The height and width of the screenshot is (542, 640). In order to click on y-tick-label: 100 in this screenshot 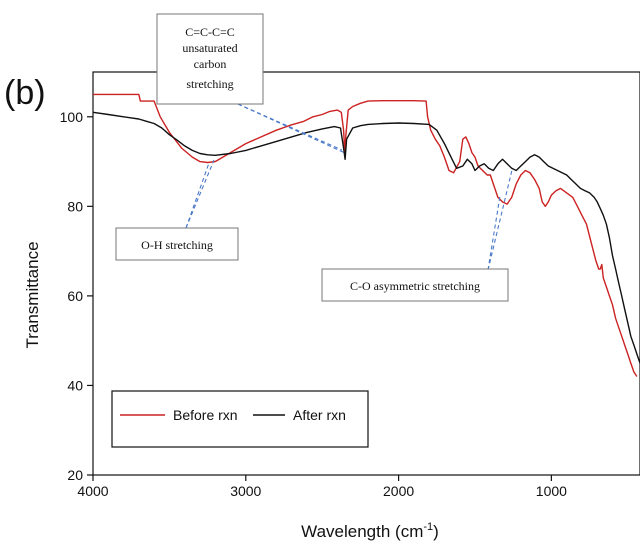, I will do `click(72, 117)`.